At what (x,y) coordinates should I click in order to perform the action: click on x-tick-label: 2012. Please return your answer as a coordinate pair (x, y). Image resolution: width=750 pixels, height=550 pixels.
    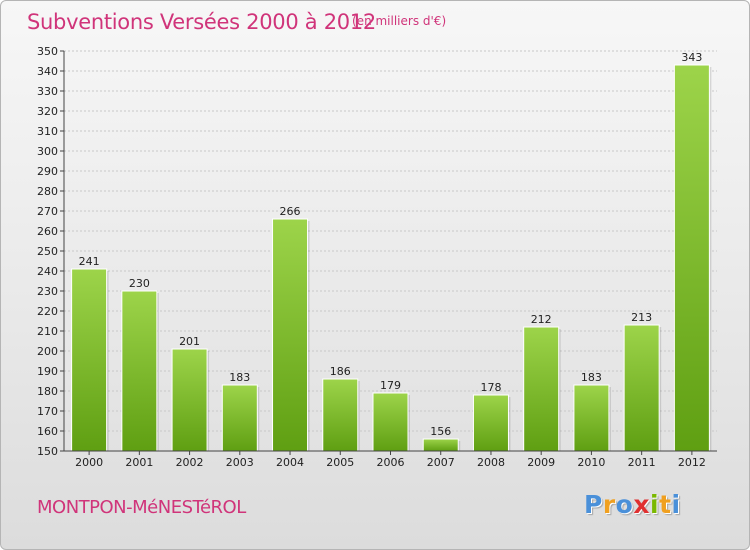
    Looking at the image, I should click on (692, 462).